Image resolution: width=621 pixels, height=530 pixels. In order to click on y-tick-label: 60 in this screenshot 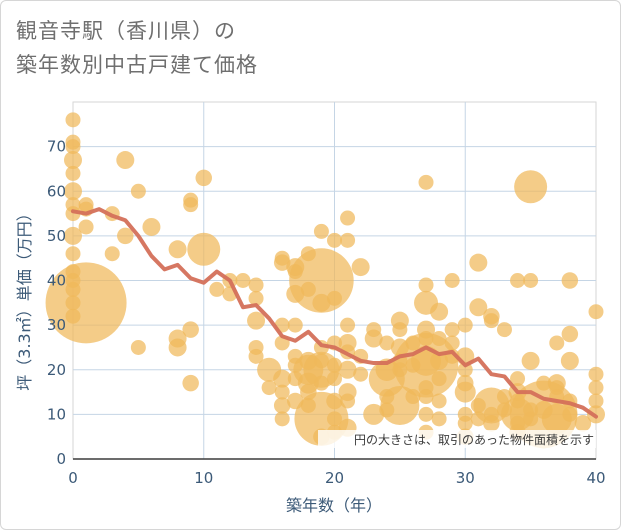, I will do `click(56, 191)`.